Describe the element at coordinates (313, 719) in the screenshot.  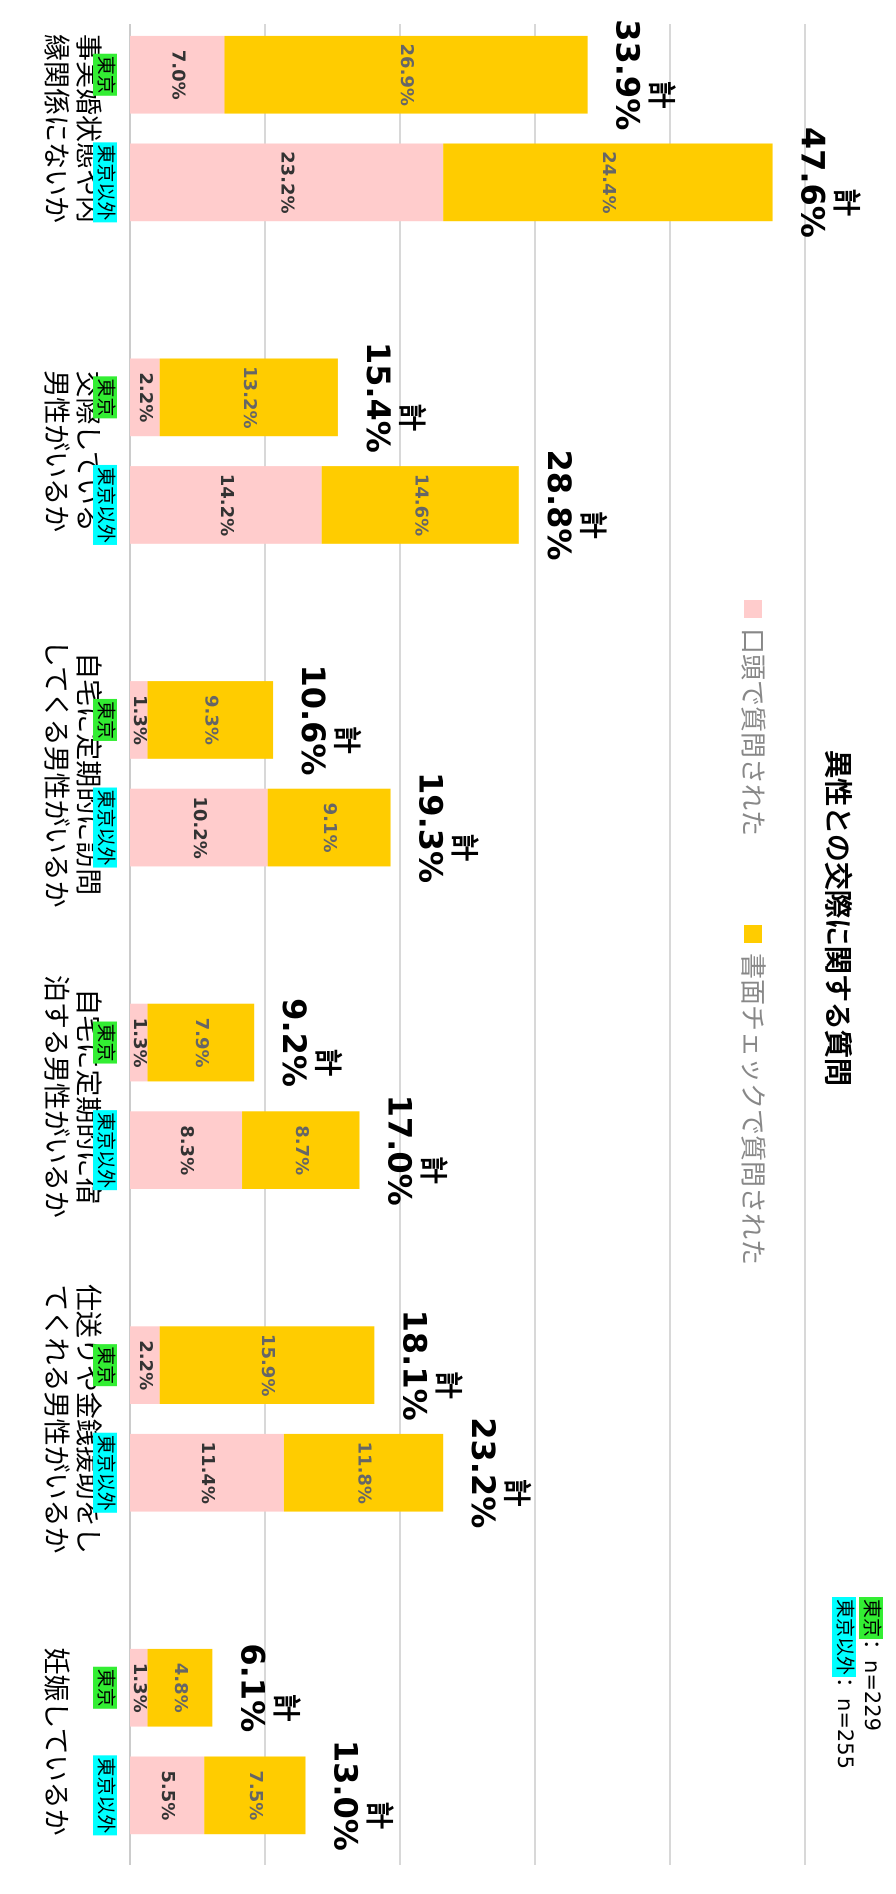
I see `total-label: 10.6%` at that location.